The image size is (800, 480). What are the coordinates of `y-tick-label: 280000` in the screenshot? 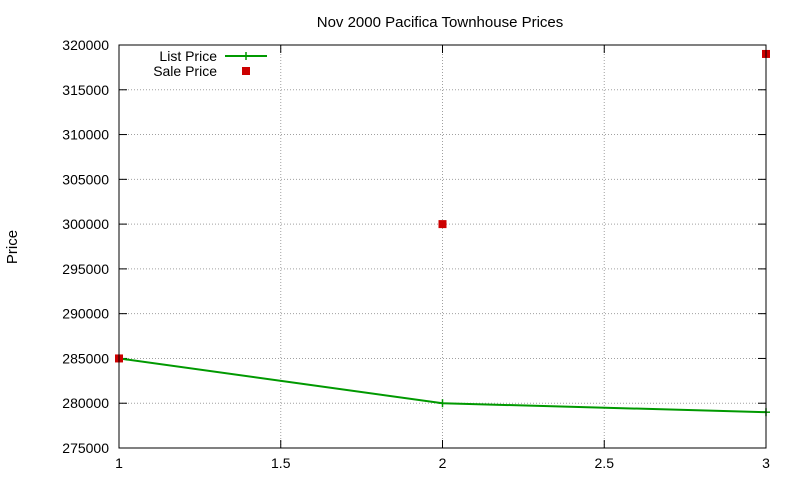 It's located at (85, 403).